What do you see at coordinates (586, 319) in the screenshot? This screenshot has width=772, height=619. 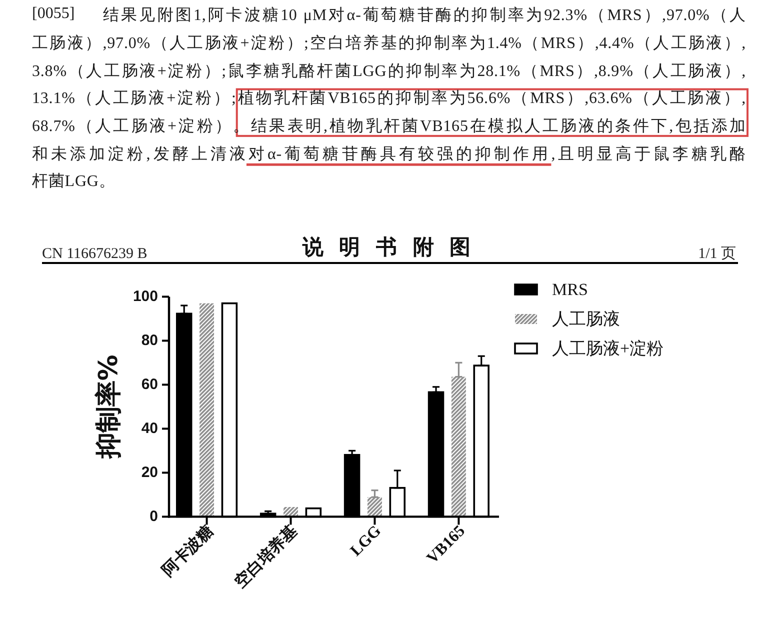 I see `legend-label: 人工肠液` at bounding box center [586, 319].